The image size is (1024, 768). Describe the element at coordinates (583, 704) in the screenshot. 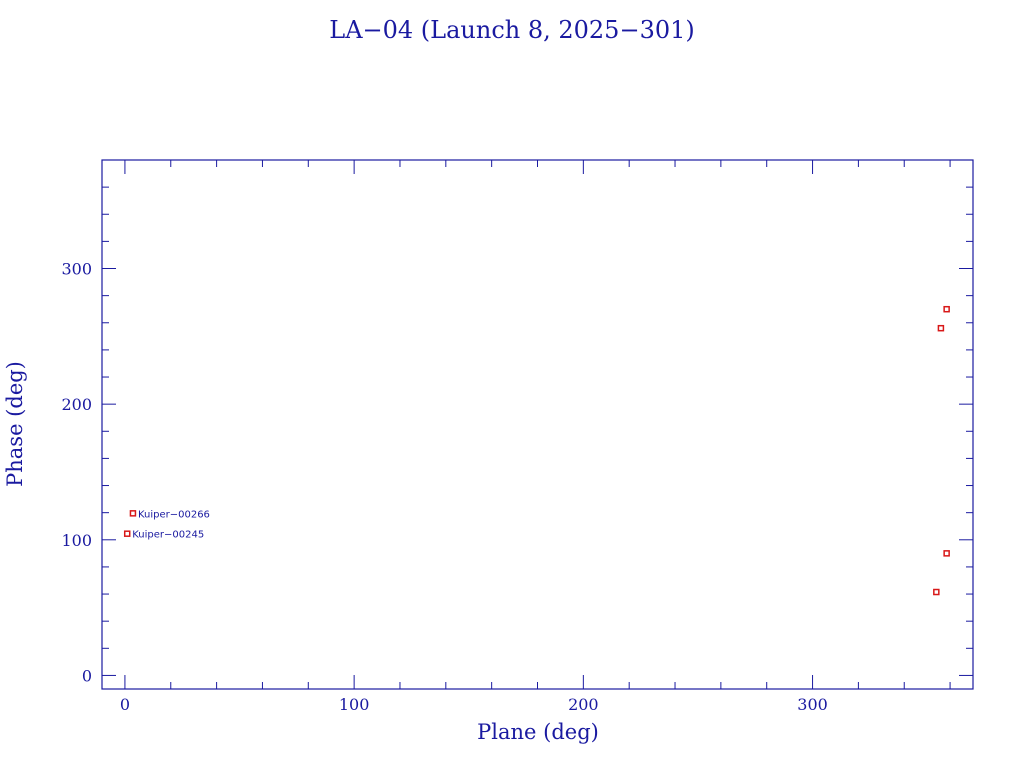

I see `x-tick-label: 200` at that location.